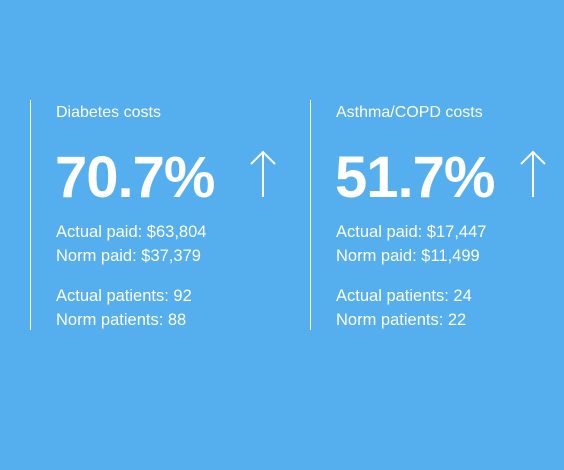 This screenshot has width=564, height=470. I want to click on actual-paid: Actual paid: $63,804, so click(131, 232).